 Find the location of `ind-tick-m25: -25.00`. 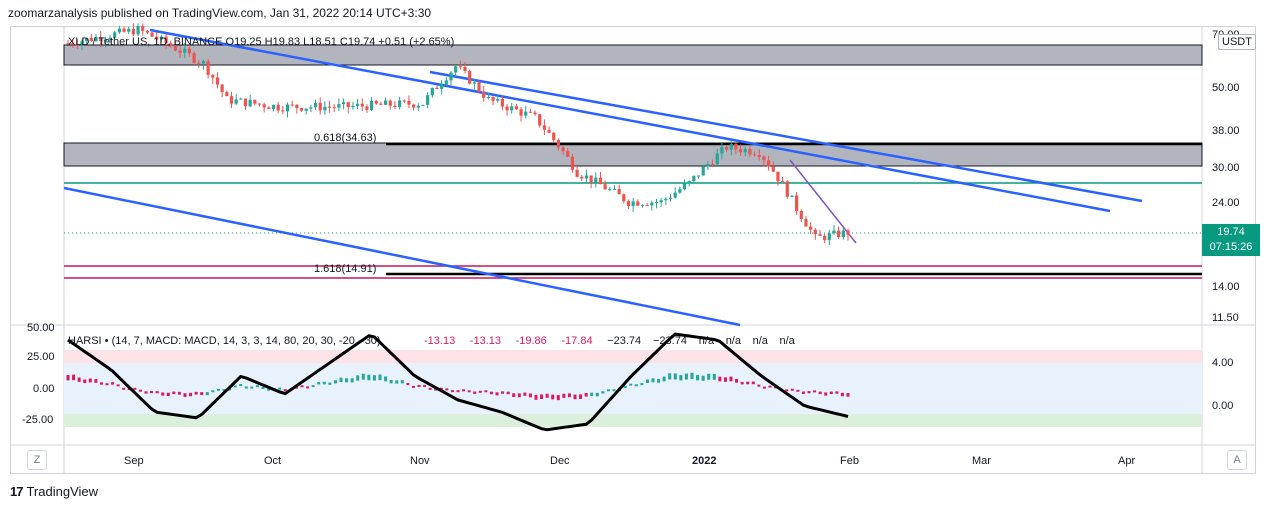

ind-tick-m25: -25.00 is located at coordinates (37, 420).